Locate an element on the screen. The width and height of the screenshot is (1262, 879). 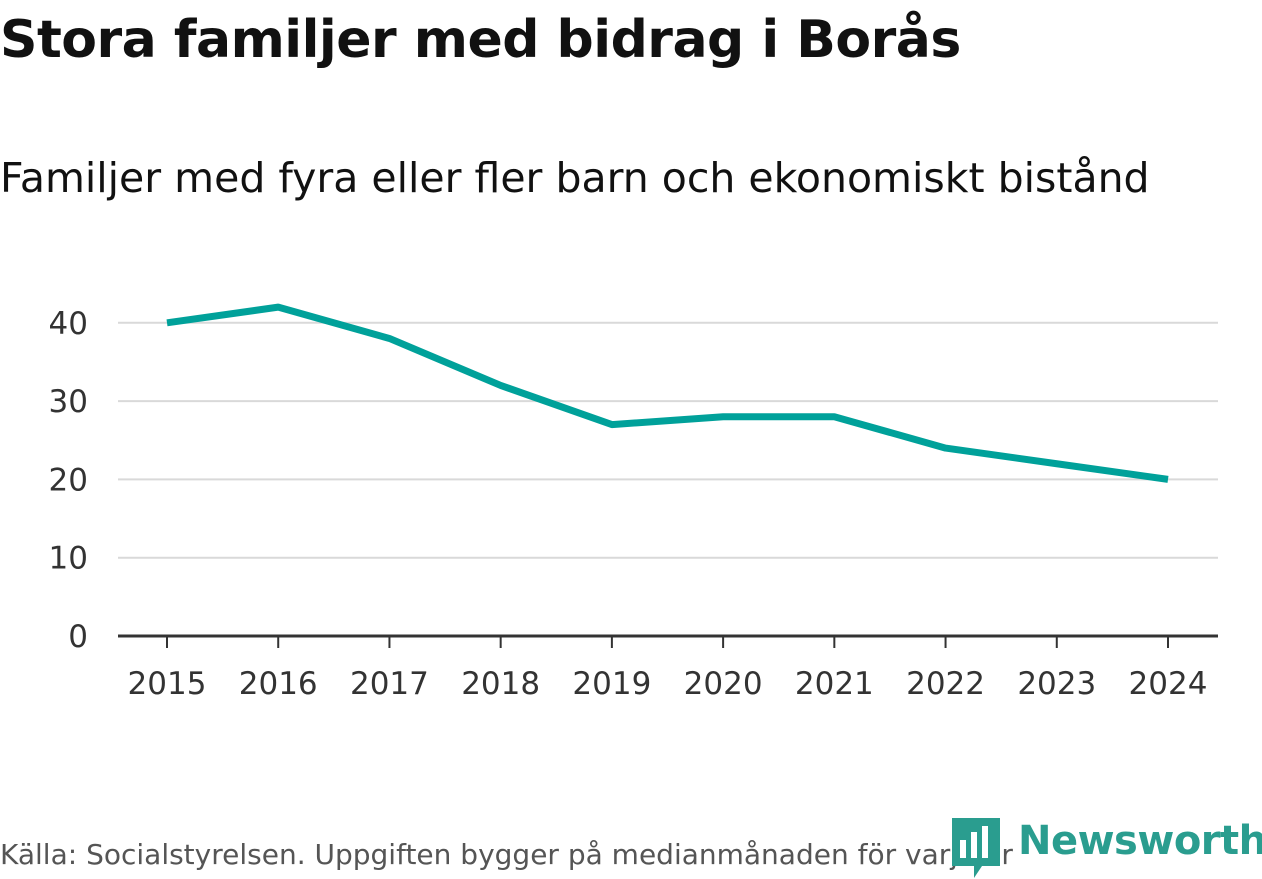
x-tick-label: 2020 is located at coordinates (723, 684).